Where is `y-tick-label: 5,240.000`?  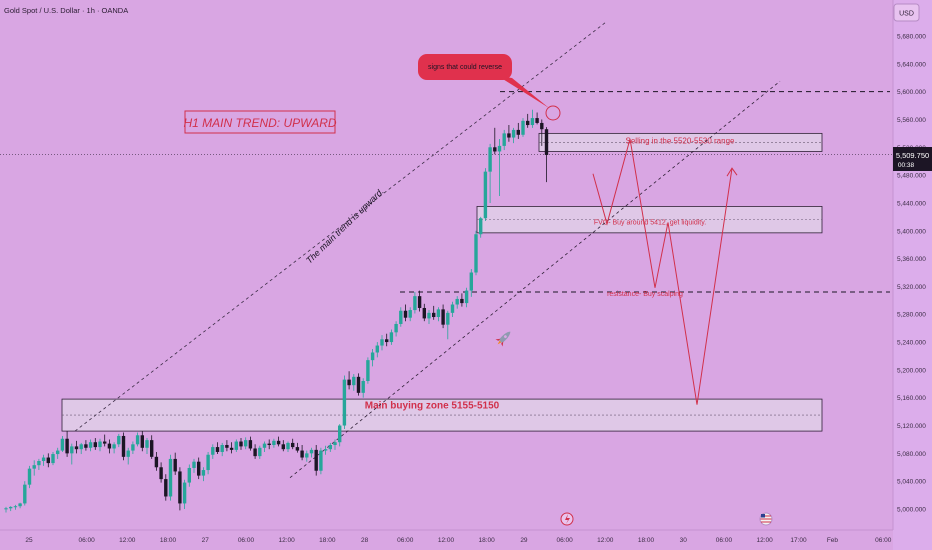
y-tick-label: 5,240.000 is located at coordinates (911, 343).